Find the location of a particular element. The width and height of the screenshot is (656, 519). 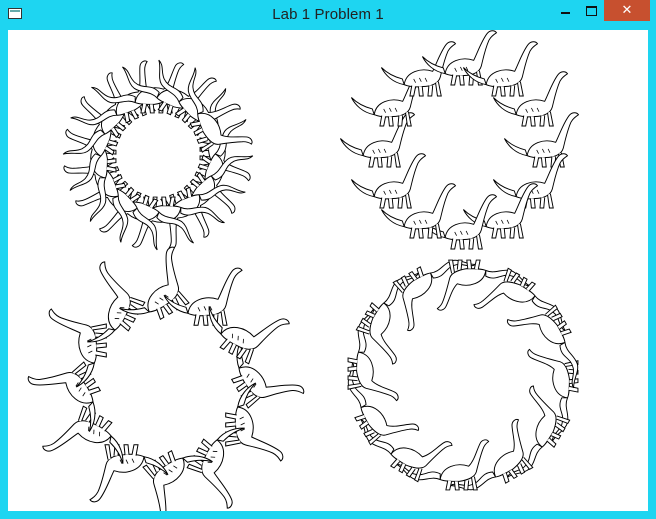

close-icon: ✕ is located at coordinates (627, 9).